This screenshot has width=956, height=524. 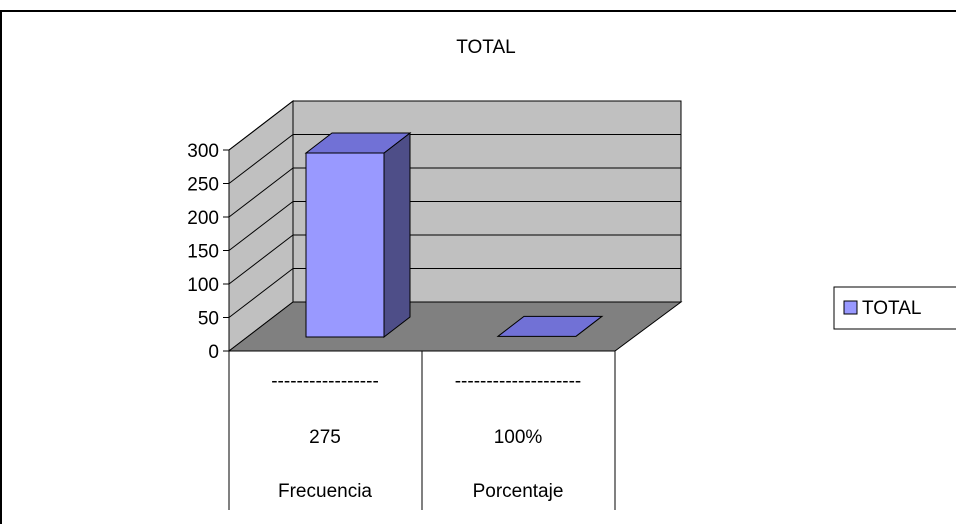 What do you see at coordinates (203, 218) in the screenshot?
I see `y-tick-label: 200` at bounding box center [203, 218].